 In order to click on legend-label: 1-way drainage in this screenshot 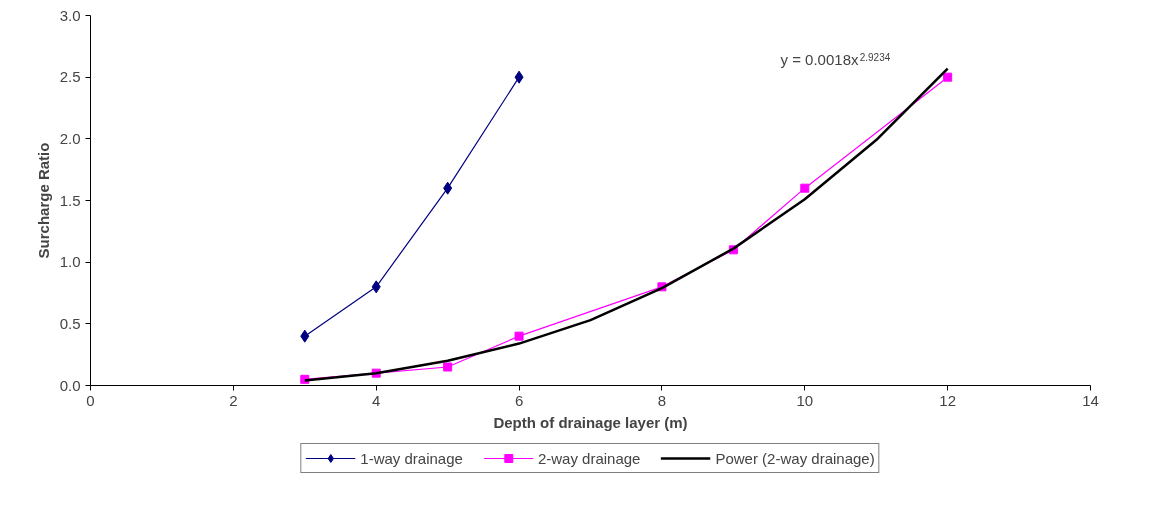, I will do `click(411, 458)`.